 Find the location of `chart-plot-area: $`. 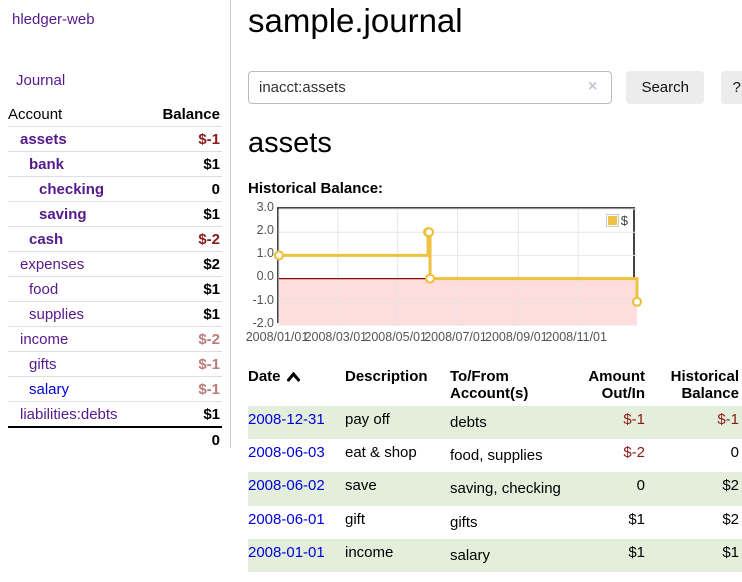

chart-plot-area: $ is located at coordinates (458, 266).